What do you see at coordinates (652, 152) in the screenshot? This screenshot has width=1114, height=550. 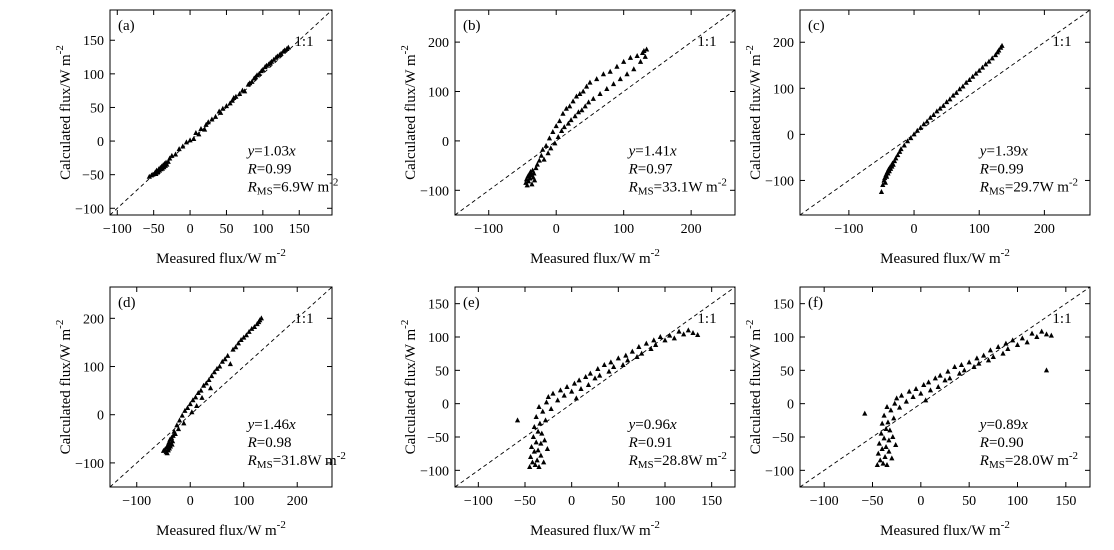 I see `fit-equation: y=1.41x` at bounding box center [652, 152].